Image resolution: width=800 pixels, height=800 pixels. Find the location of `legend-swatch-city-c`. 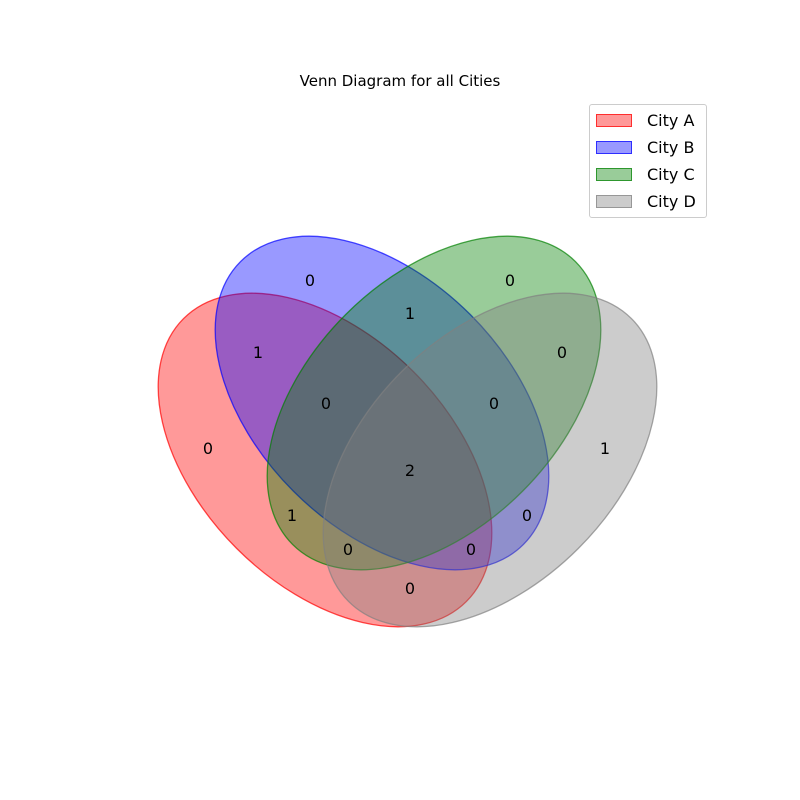

legend-swatch-city-c is located at coordinates (614, 174).